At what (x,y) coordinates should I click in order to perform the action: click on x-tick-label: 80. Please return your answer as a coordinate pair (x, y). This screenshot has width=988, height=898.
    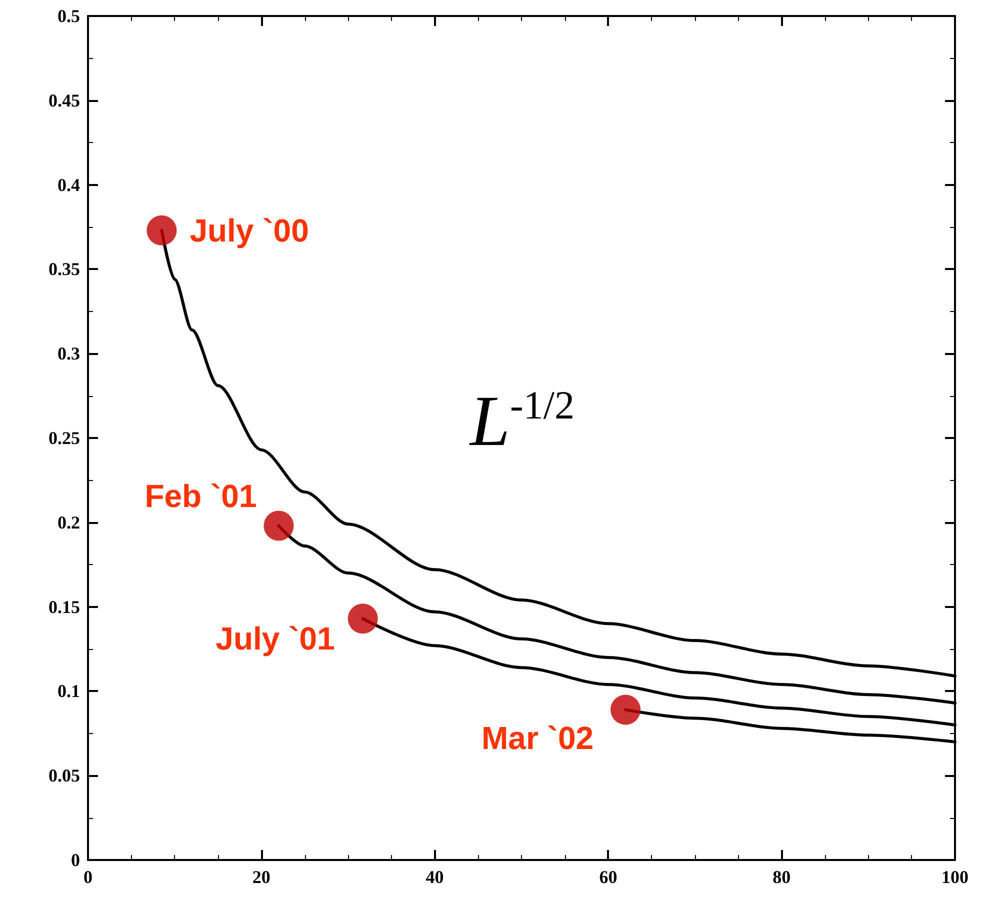
    Looking at the image, I should click on (781, 877).